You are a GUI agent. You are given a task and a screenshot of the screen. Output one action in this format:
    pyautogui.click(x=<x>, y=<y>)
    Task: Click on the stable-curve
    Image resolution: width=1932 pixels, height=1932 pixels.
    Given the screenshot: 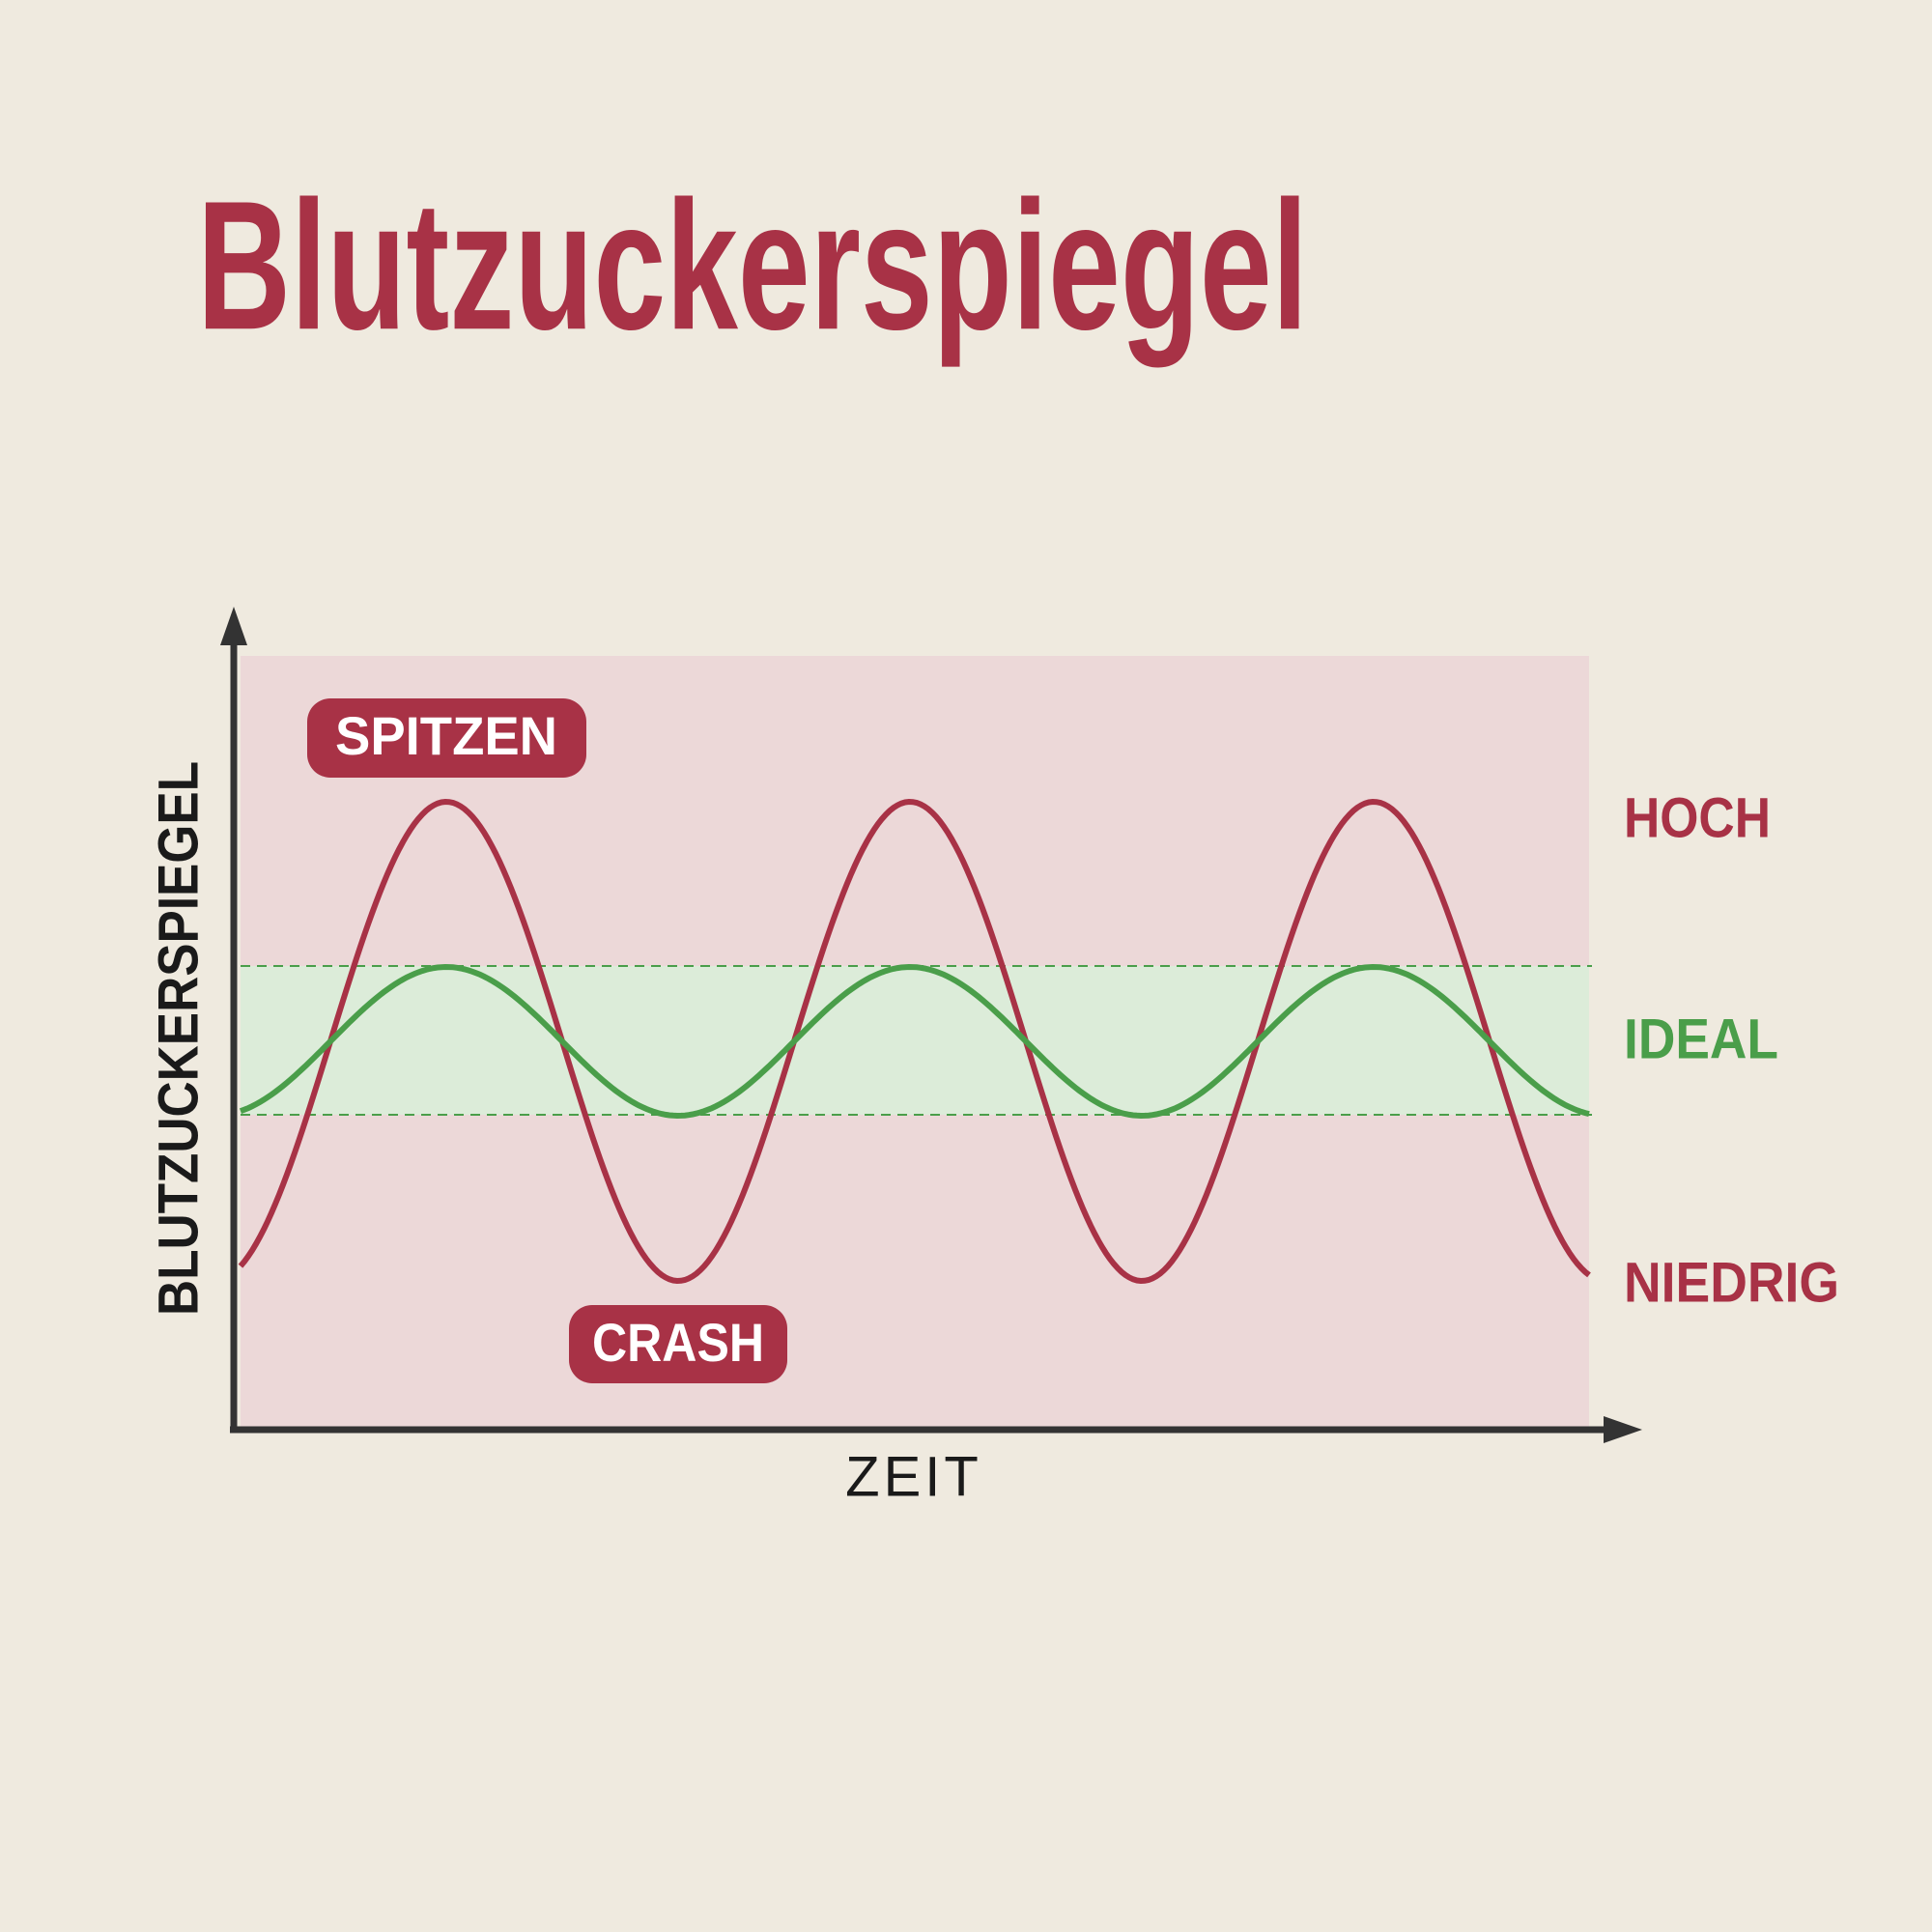 What is the action you would take?
    pyautogui.click(x=914, y=1041)
    